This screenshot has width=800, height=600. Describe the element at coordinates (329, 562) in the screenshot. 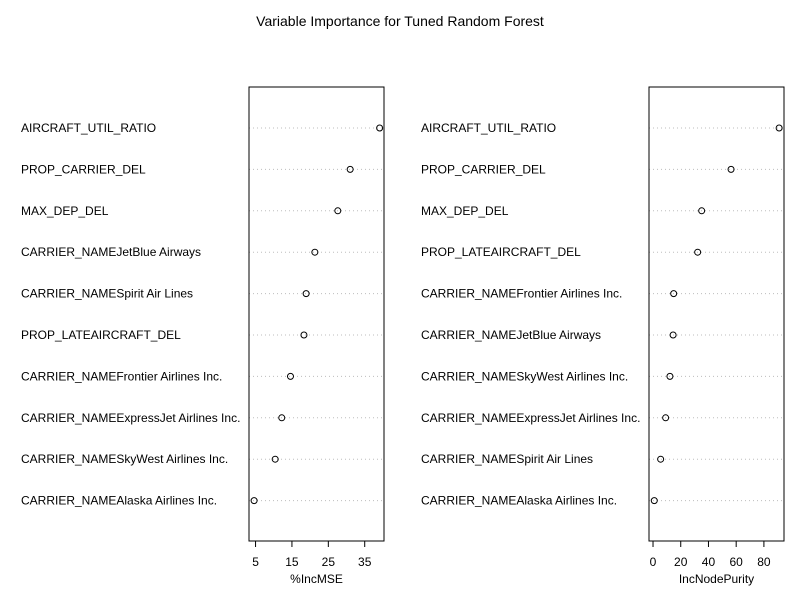

I see `x-tick-label: 25` at that location.